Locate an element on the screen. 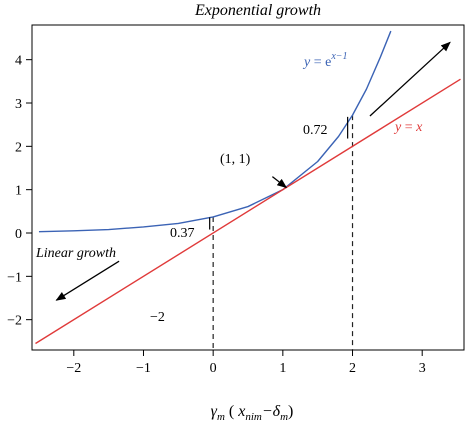 This screenshot has width=474, height=428. y-tick-label: −1 is located at coordinates (14, 277).